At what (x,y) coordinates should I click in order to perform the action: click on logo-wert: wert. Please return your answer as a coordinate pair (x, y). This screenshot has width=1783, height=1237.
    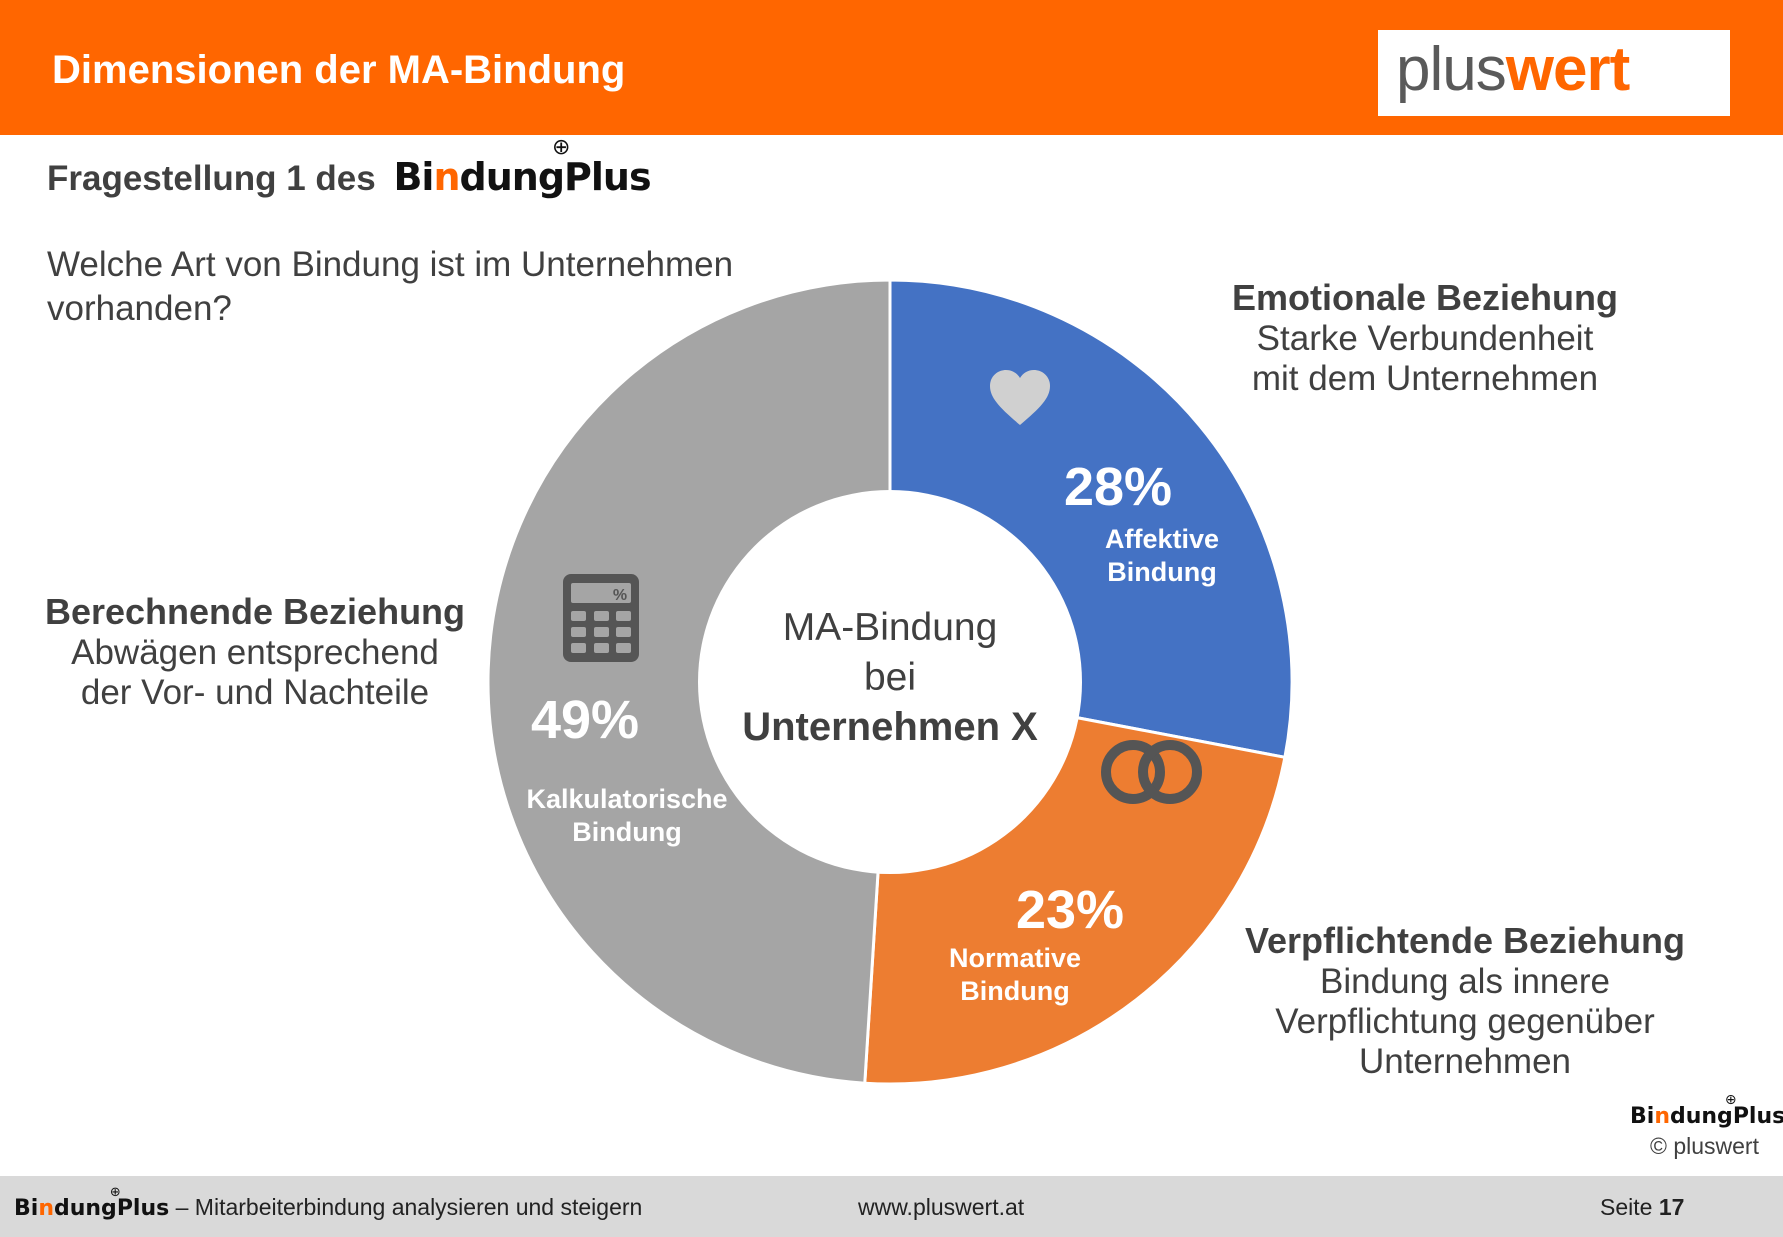
    Looking at the image, I should click on (1567, 69).